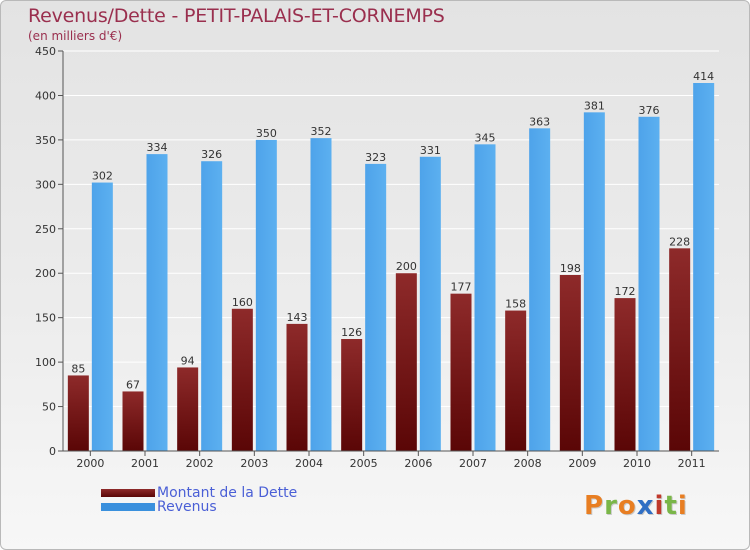 The image size is (750, 550). Describe the element at coordinates (78, 368) in the screenshot. I see `data-label-debt: 85` at that location.